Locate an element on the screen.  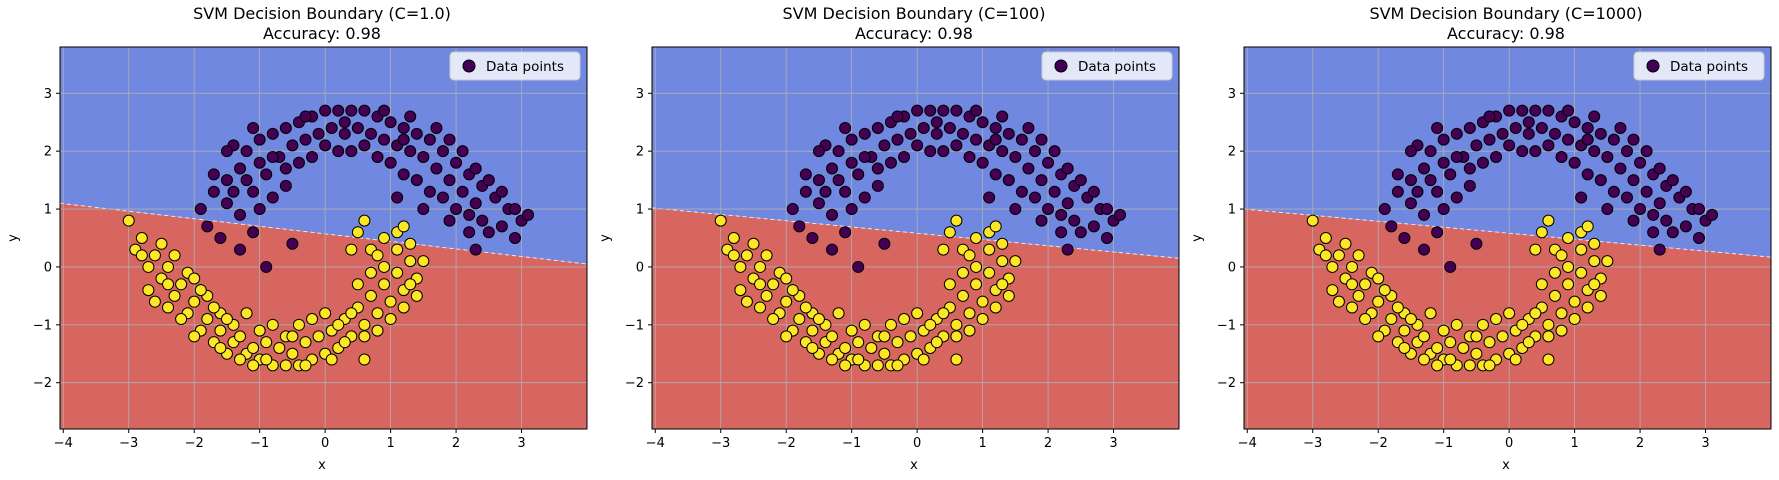
y-axis-label: y is located at coordinates (1197, 238).